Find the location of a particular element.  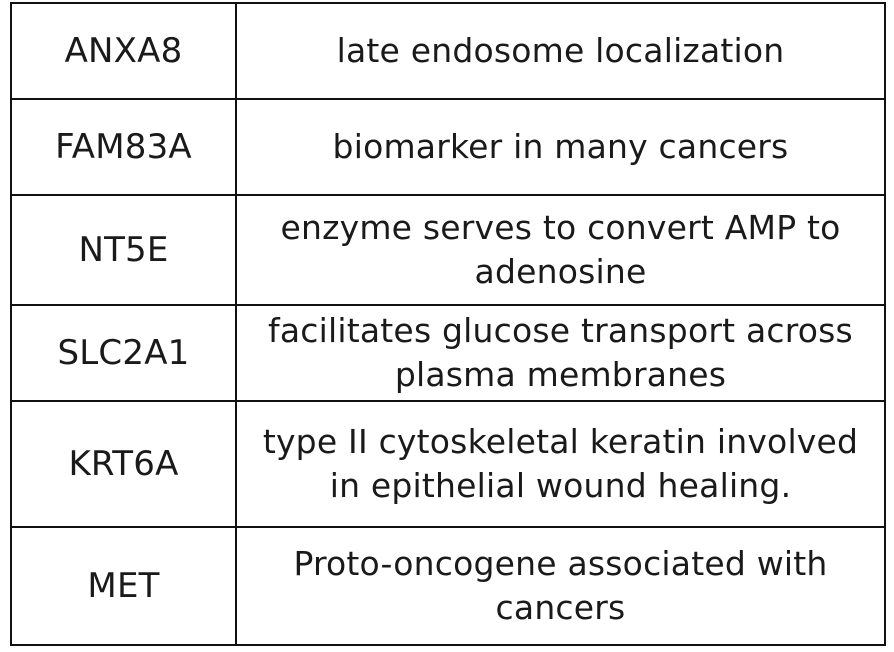

gene-name-cell: ANXA8 is located at coordinates (123, 51).